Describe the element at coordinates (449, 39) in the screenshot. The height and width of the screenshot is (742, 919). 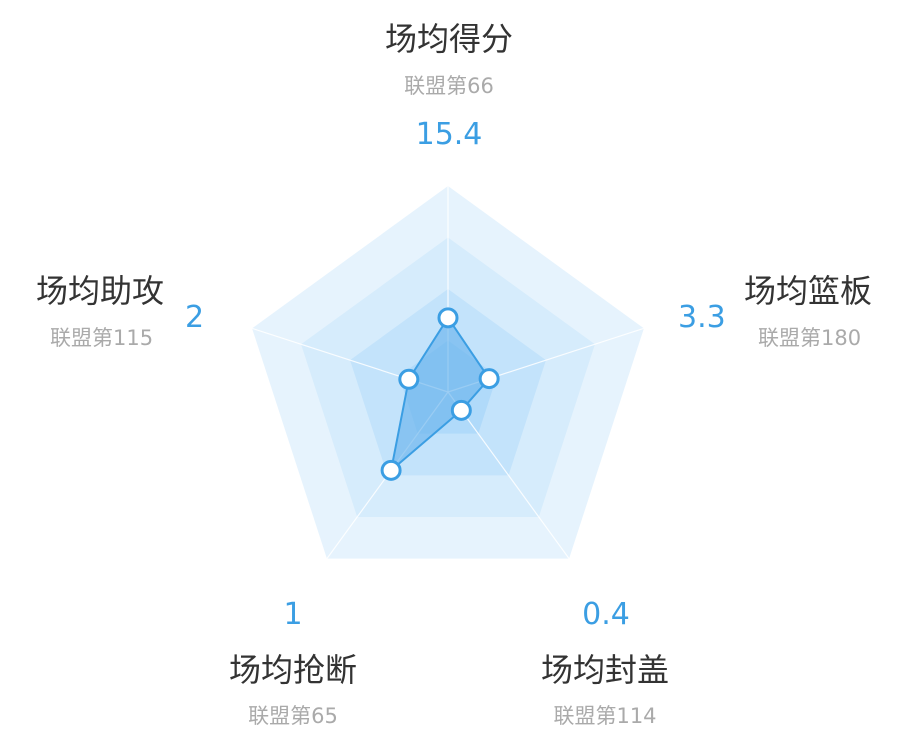
I see `axis-title-points: 场均得分` at that location.